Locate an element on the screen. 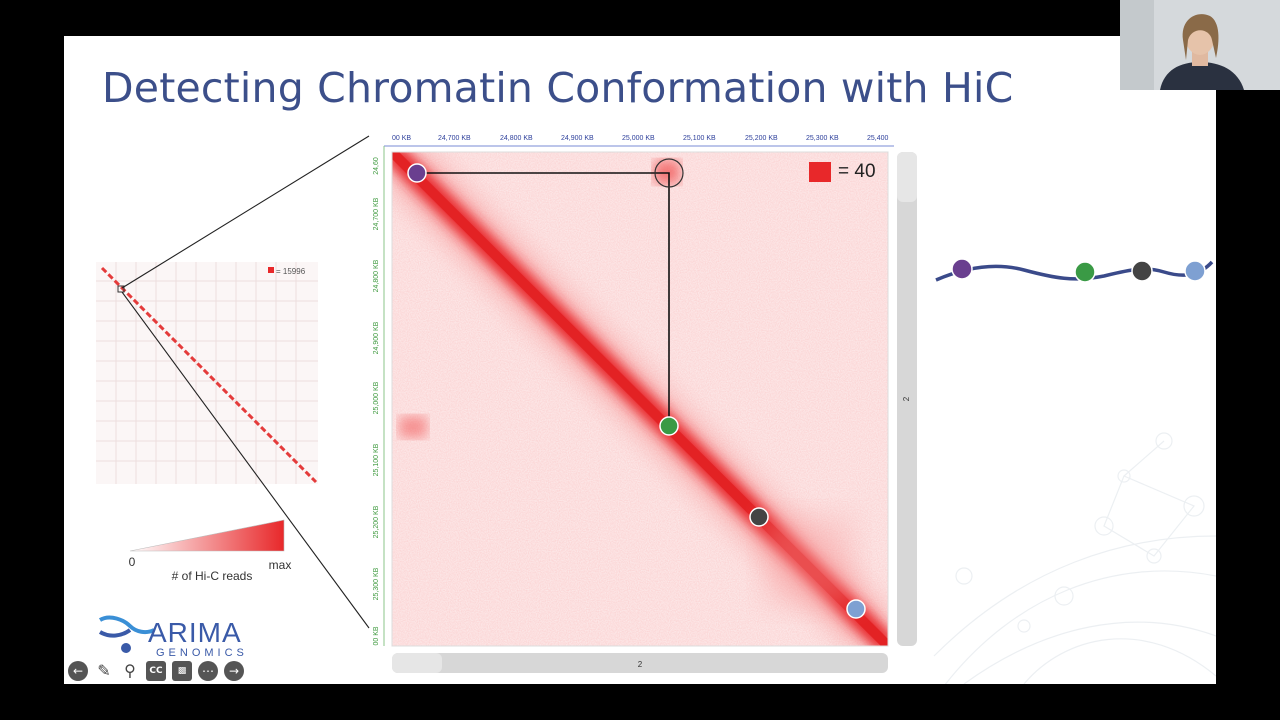 The image size is (1280, 720). cc-icon: CC is located at coordinates (156, 671).